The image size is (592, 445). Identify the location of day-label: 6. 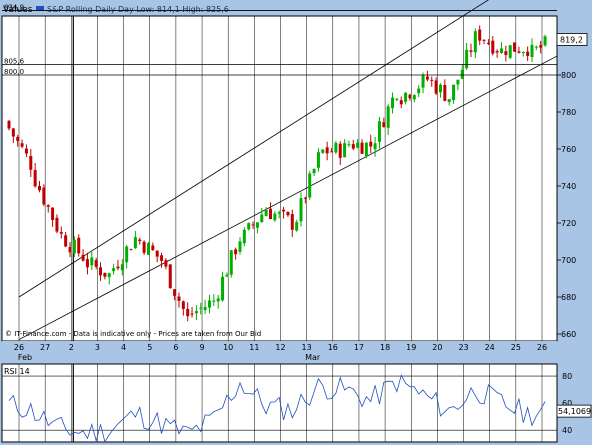
(175, 347).